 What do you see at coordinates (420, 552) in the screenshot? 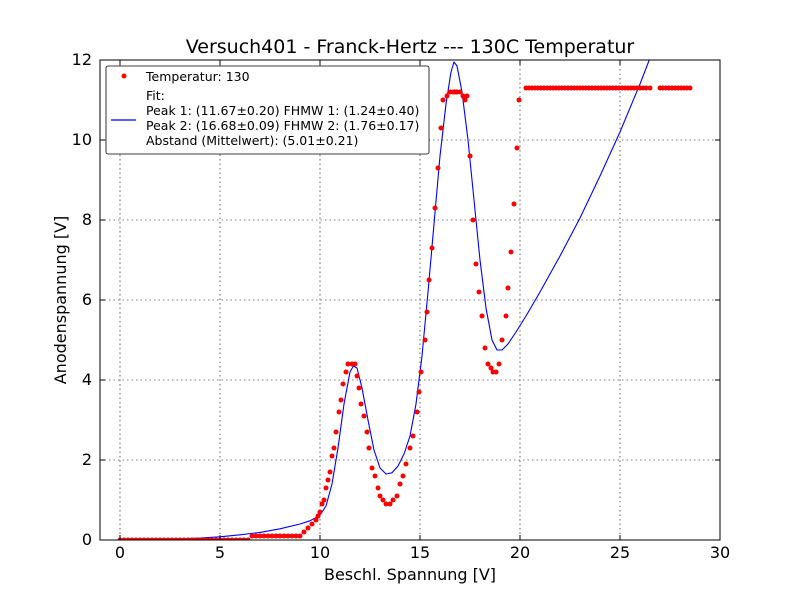
I see `x-tick-label: 15` at bounding box center [420, 552].